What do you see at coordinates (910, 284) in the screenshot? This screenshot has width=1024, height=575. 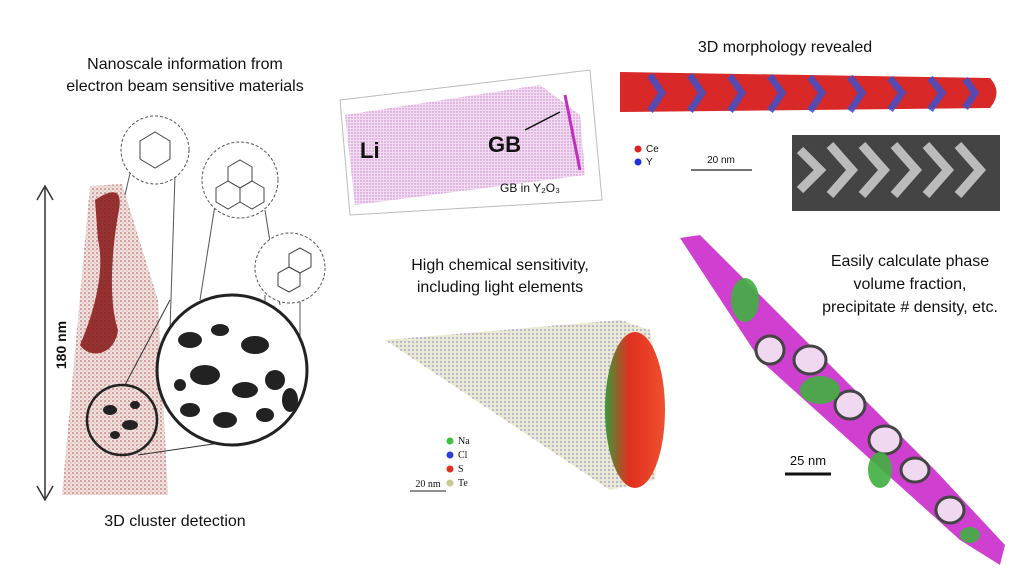 I see `panel-title: volume fraction,` at bounding box center [910, 284].